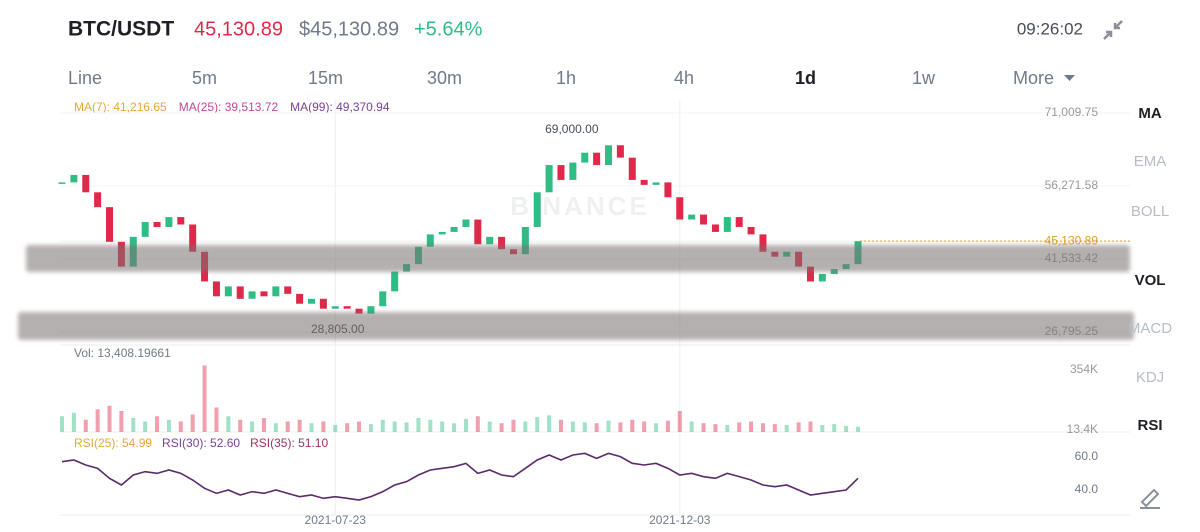 Image resolution: width=1200 pixels, height=532 pixels. I want to click on indicator-option: EMA, so click(1150, 161).